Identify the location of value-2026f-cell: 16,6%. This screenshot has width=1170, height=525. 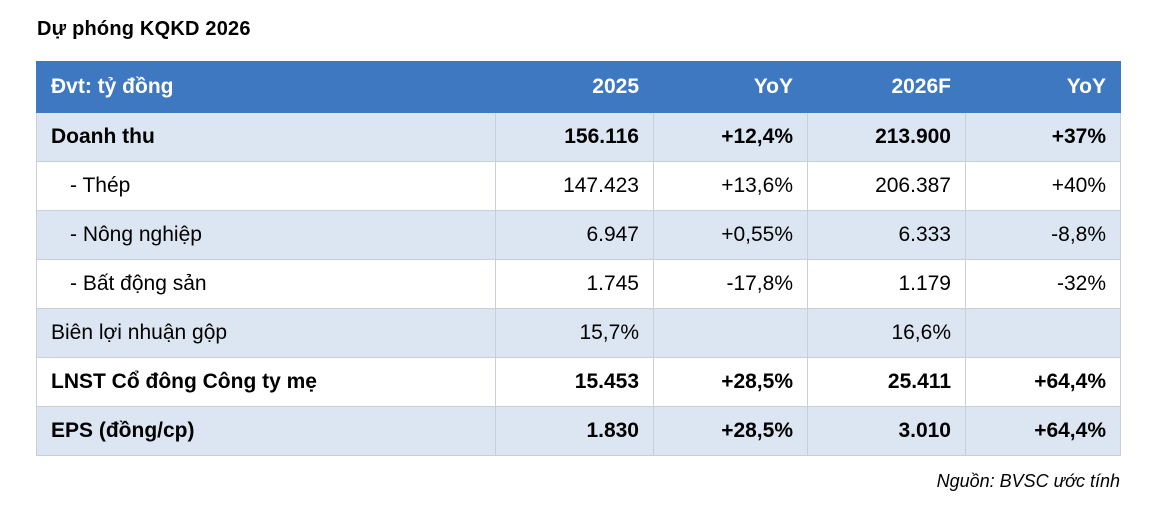
(886, 333).